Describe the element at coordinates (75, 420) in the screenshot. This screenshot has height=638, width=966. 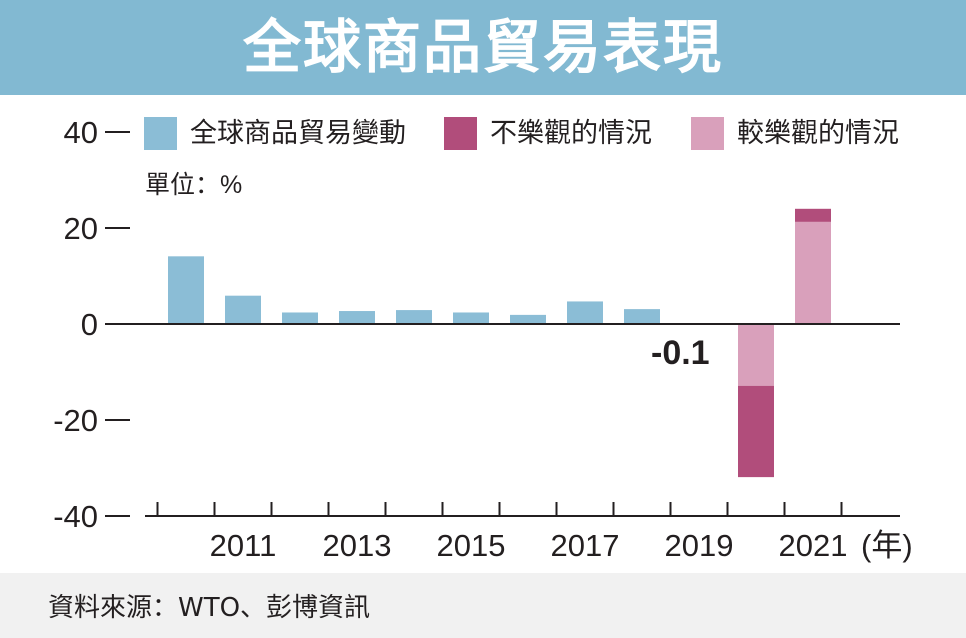
I see `y-tick-label: -20` at that location.